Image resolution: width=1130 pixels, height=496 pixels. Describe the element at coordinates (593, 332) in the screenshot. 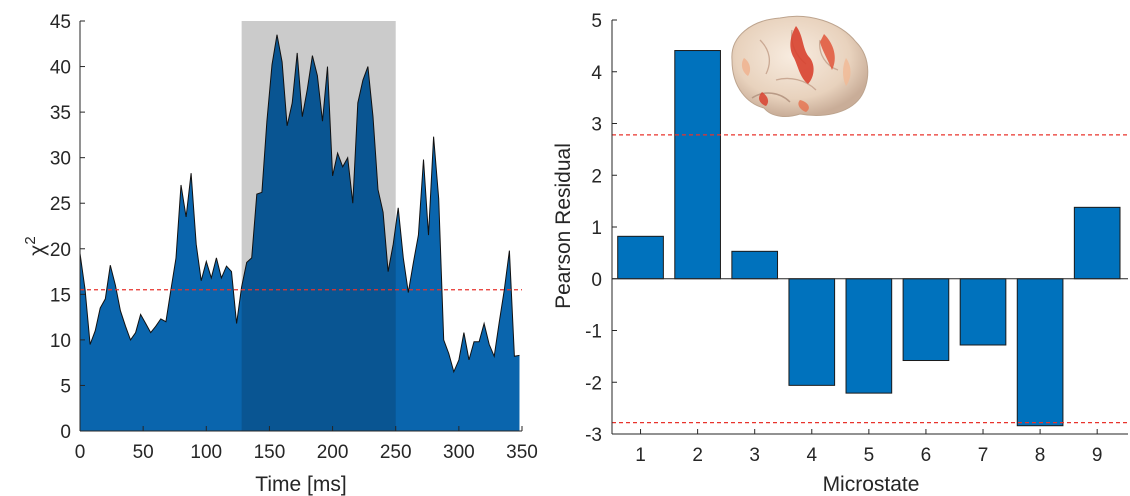

I see `y-tick-label: -1` at that location.